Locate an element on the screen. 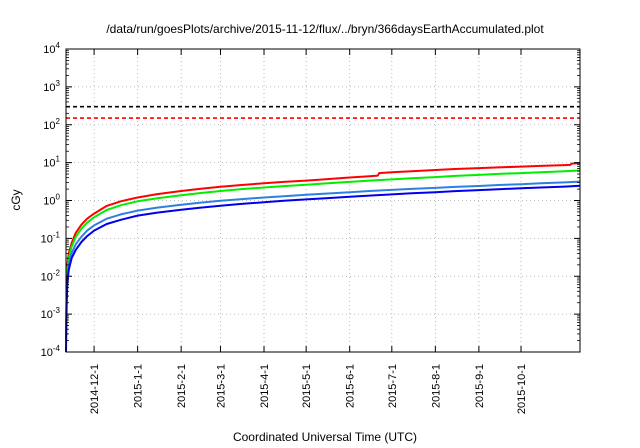  x-tick-label: 2015-3-1 is located at coordinates (221, 386).